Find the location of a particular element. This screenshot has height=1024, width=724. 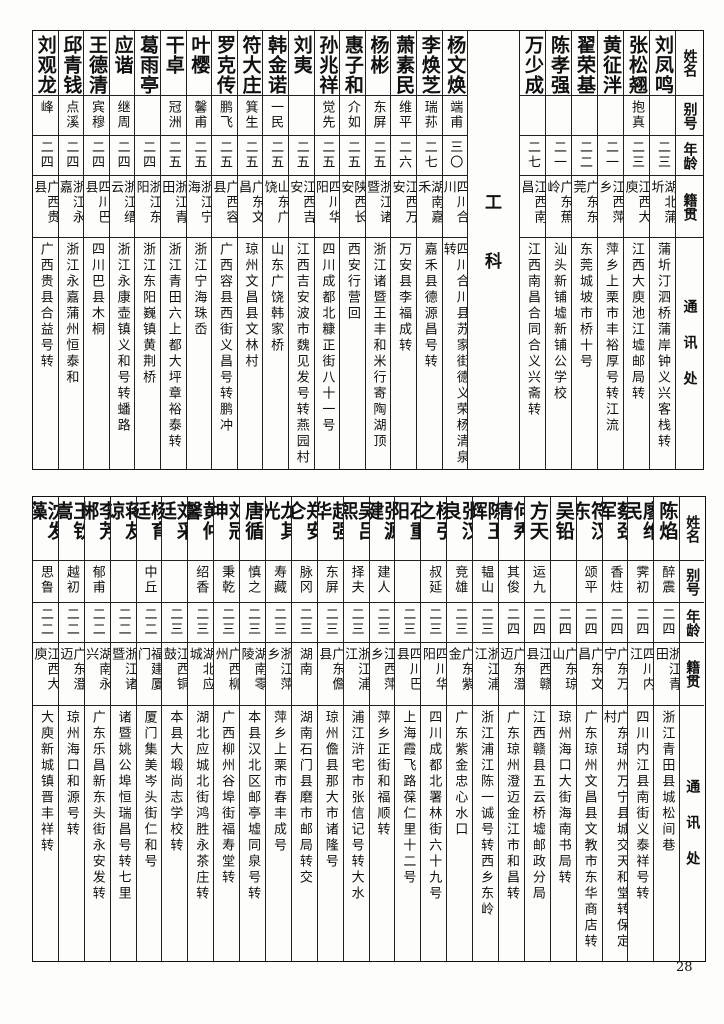

alias-cell: 中丘 is located at coordinates (149, 582).